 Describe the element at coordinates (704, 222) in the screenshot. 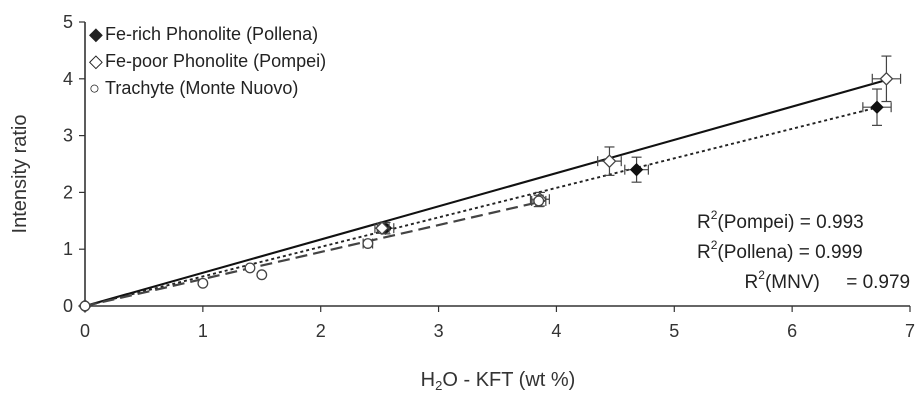

I see `r-squared-pompei-prefix: R` at that location.